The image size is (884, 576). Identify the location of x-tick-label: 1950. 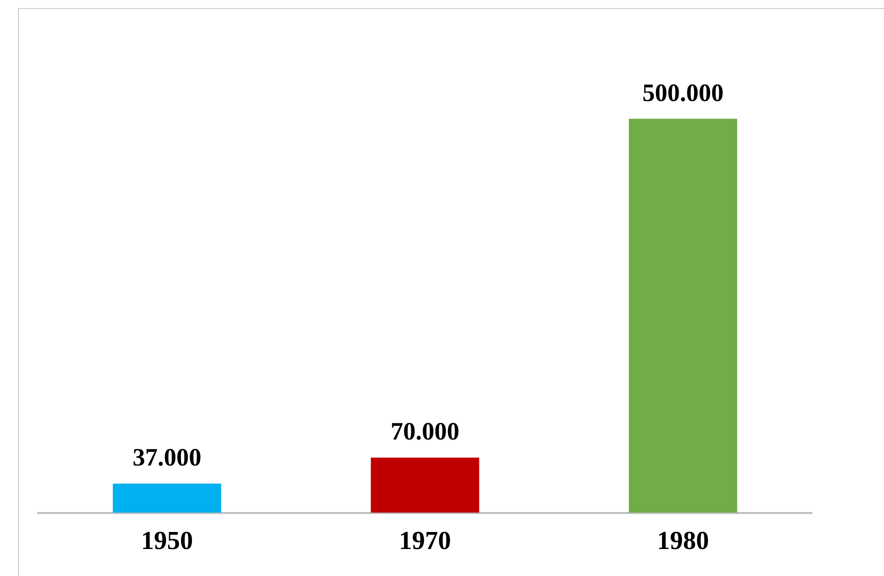
(167, 541).